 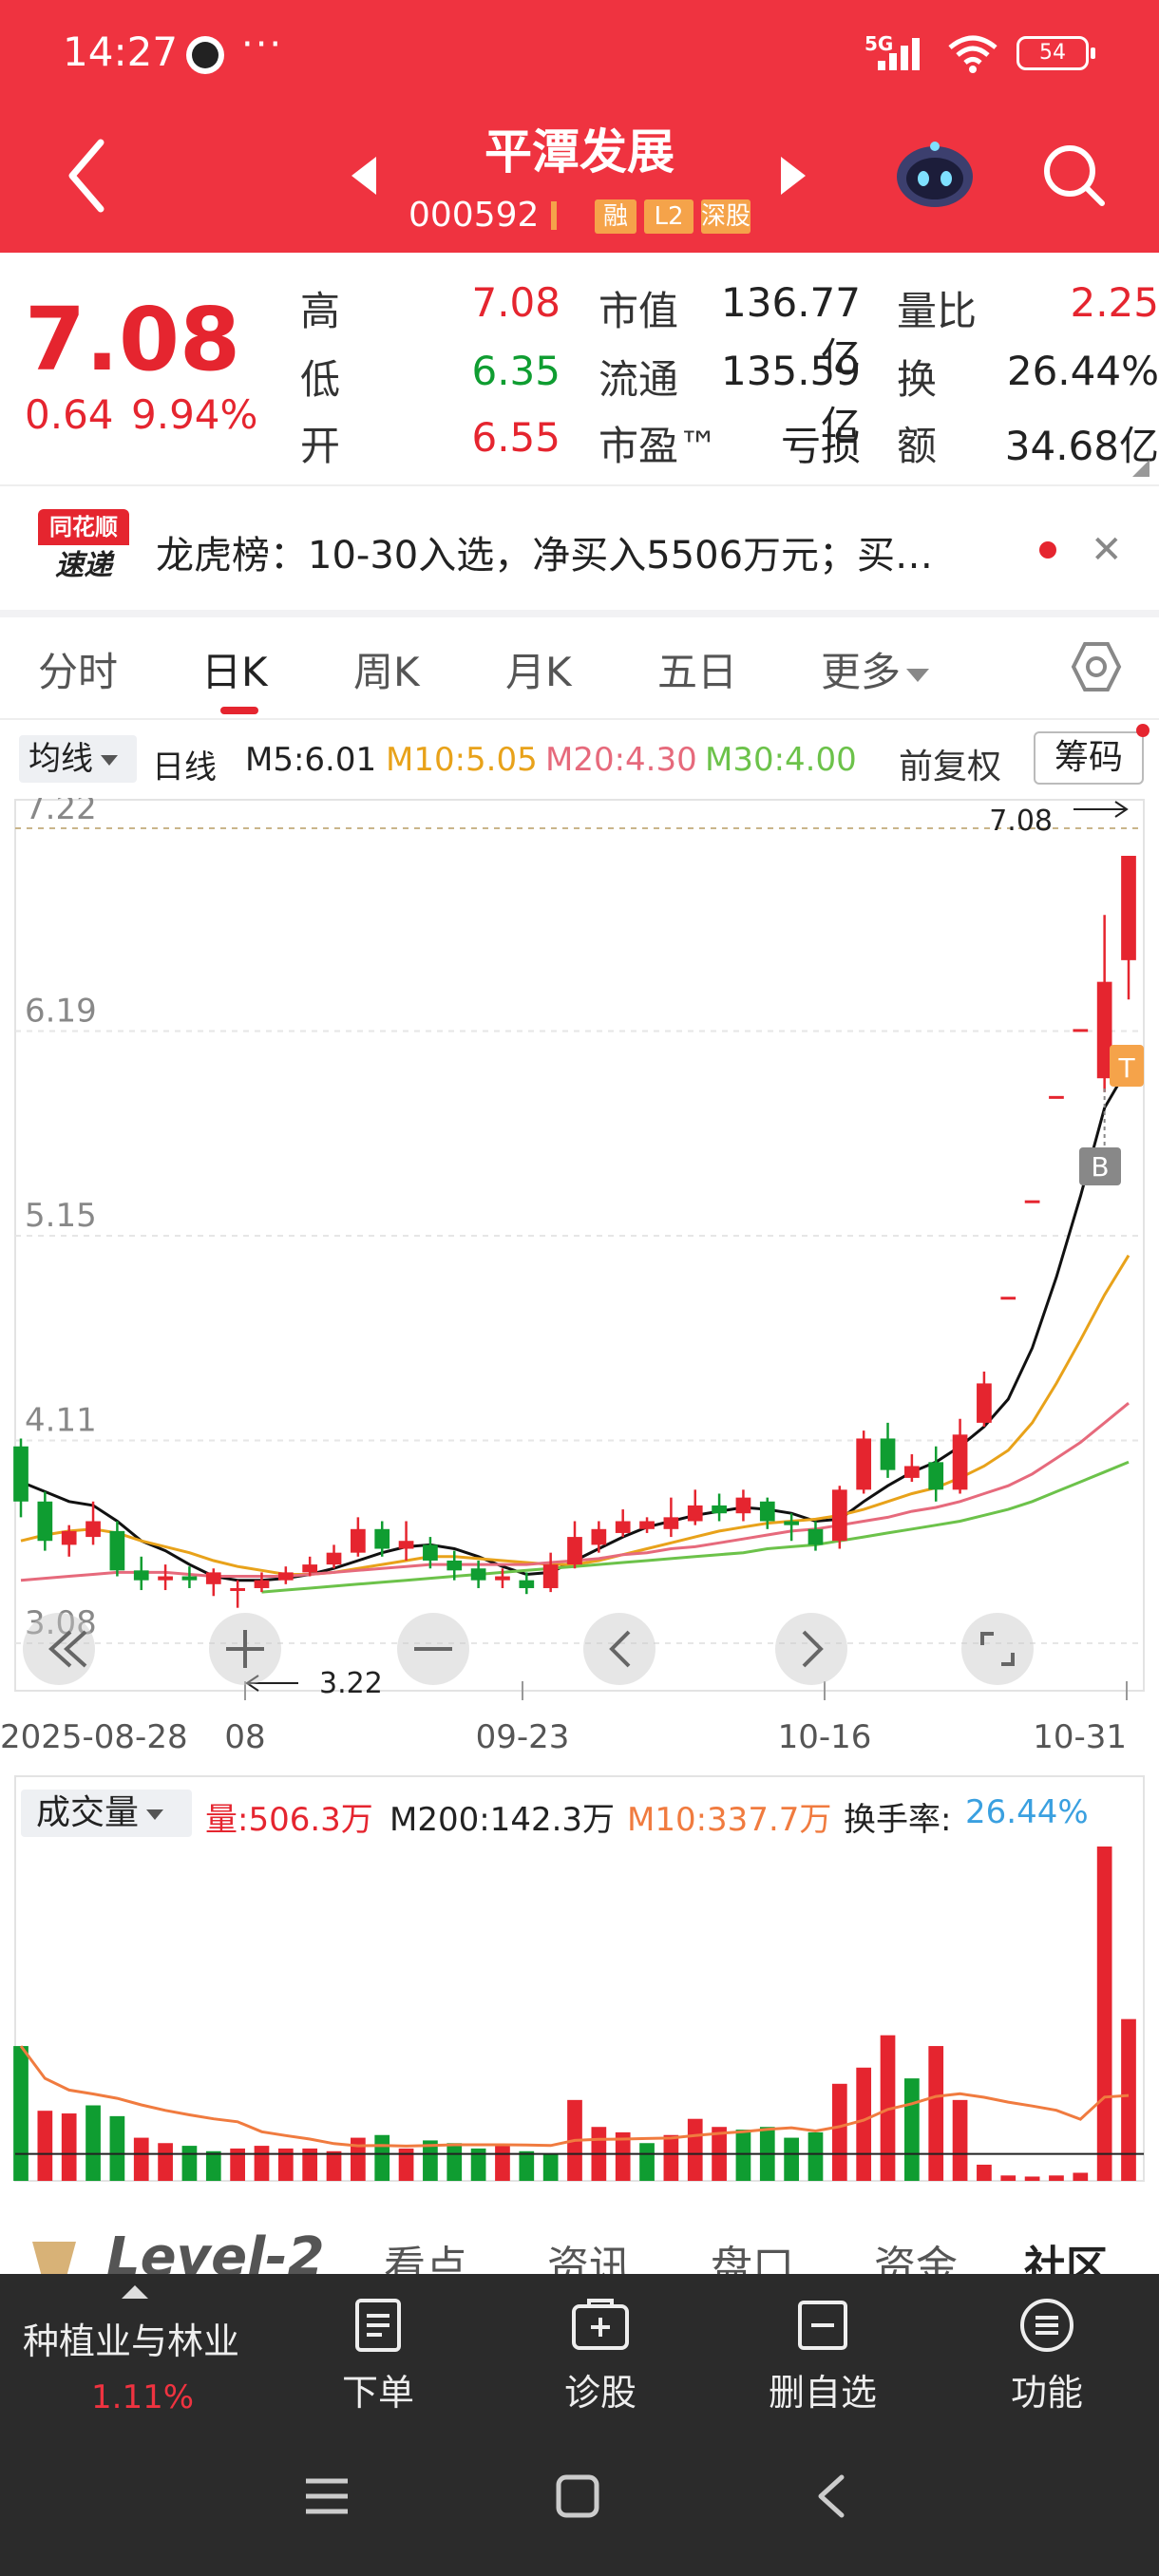 I want to click on remove-watchlist-button: 删自选, so click(x=822, y=2358).